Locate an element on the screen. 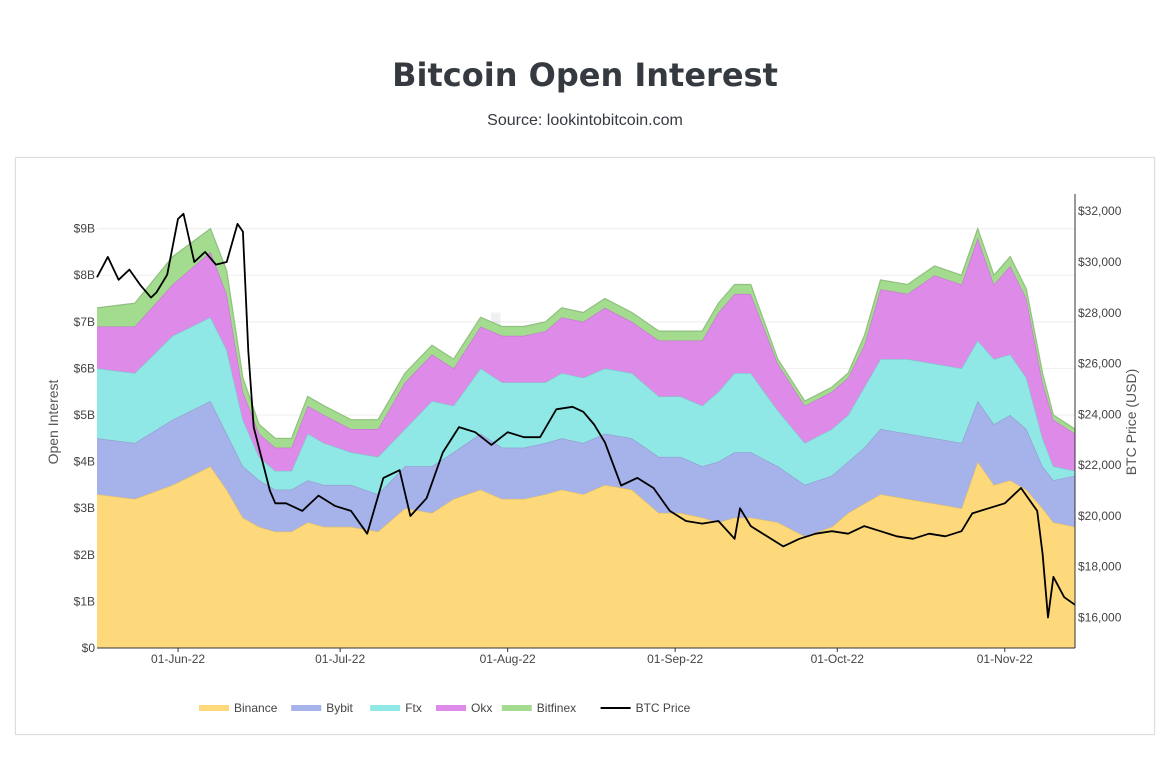 This screenshot has height=783, width=1170. legend: Binance Bybit Ftx Okx Bitfinex BTC Price is located at coordinates (445, 708).